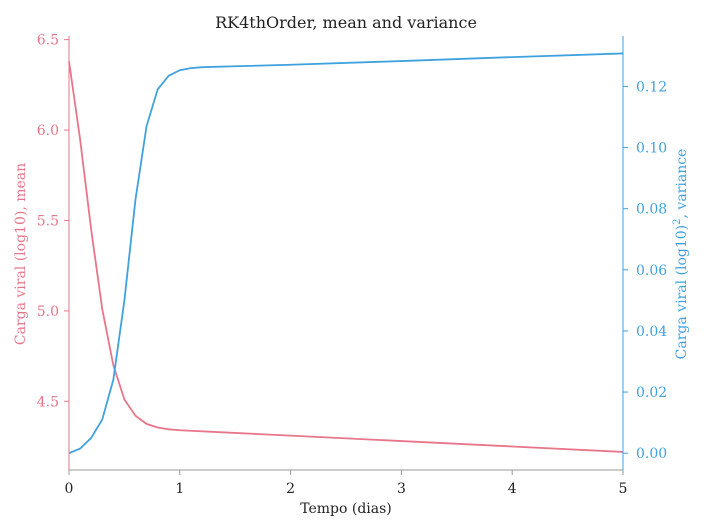 The width and height of the screenshot is (708, 531). Describe the element at coordinates (651, 454) in the screenshot. I see `right-y-tick-label: 0.00` at that location.